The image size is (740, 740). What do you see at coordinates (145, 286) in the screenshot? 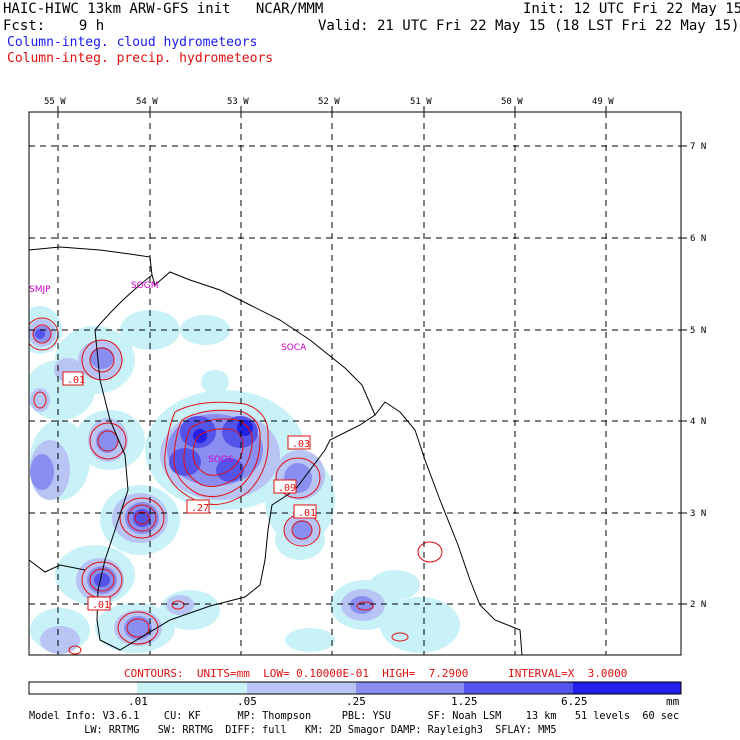
I see `station-label: SOGM` at bounding box center [145, 286].